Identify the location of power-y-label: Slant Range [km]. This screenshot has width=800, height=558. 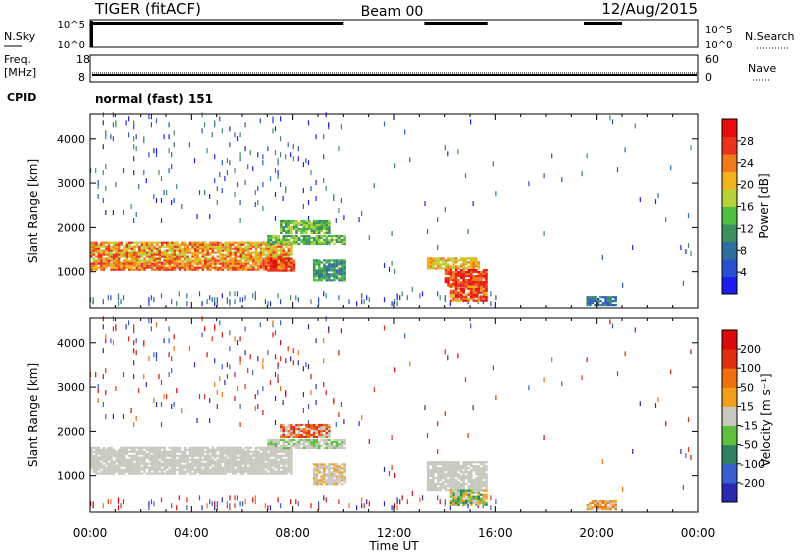
(33, 211).